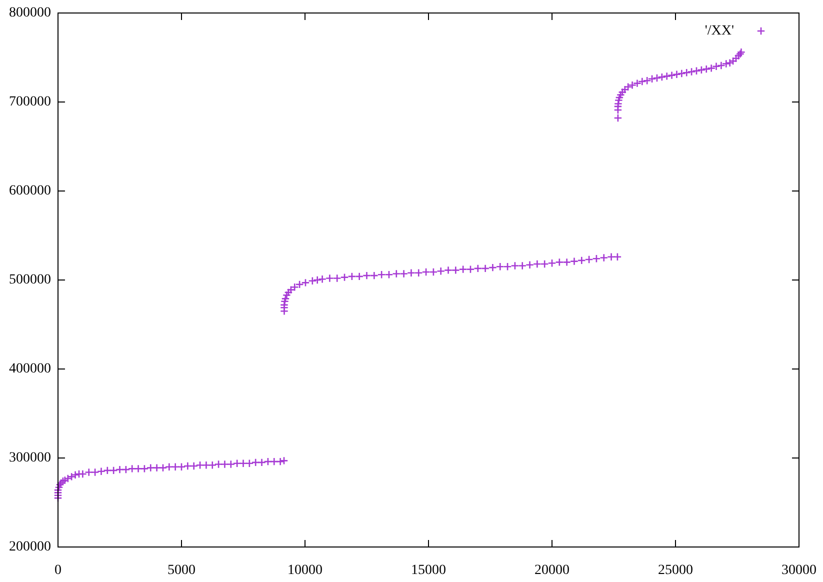 Image resolution: width=823 pixels, height=582 pixels. I want to click on y-tick-label: 600000, so click(30, 191).